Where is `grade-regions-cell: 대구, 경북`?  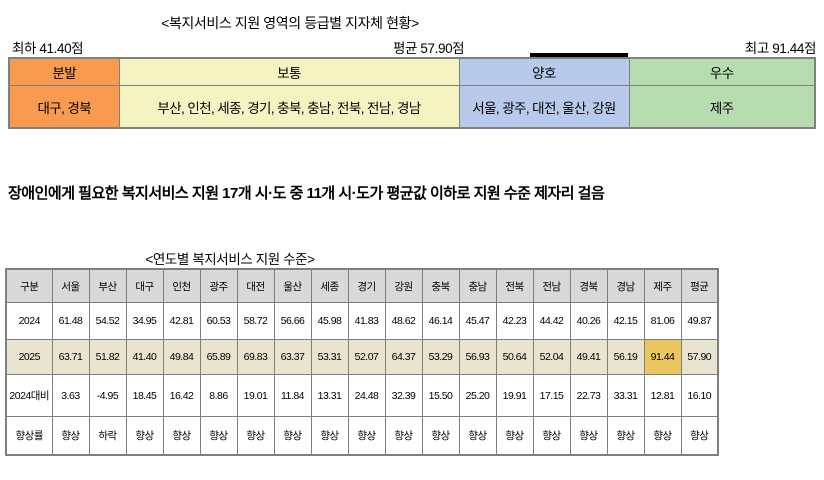 grade-regions-cell: 대구, 경북 is located at coordinates (64, 107).